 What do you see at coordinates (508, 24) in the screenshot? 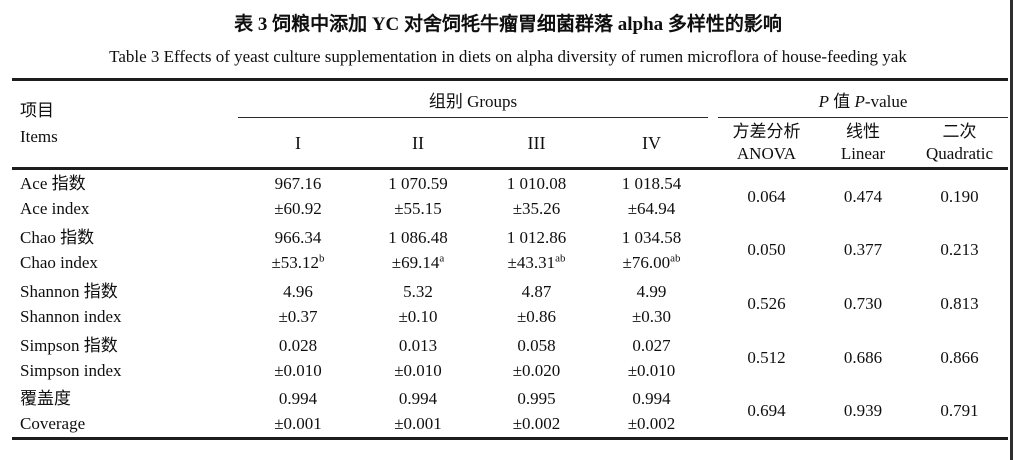
I see `table-title-zh: 表 3 饲粮中添加 YC 对舍饲牦牛瘤胃细菌群落 alpha 多样性的影响` at bounding box center [508, 24].